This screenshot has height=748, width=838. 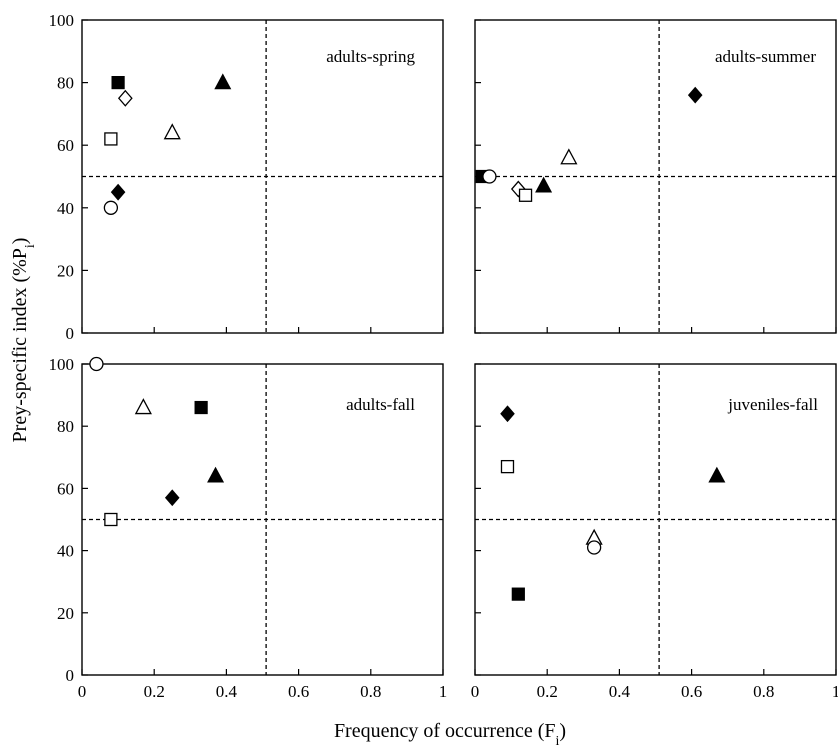 I want to click on y-axis-title-close: ), so click(x=20, y=241).